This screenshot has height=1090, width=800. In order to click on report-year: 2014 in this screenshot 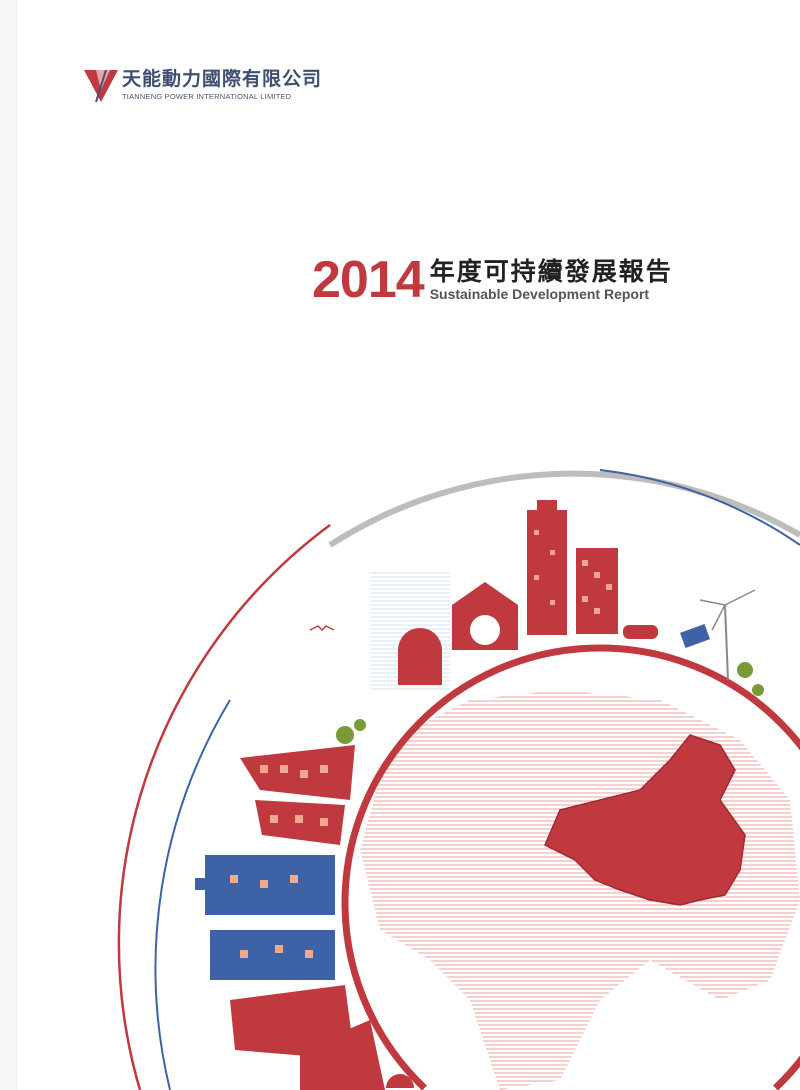, I will do `click(368, 280)`.